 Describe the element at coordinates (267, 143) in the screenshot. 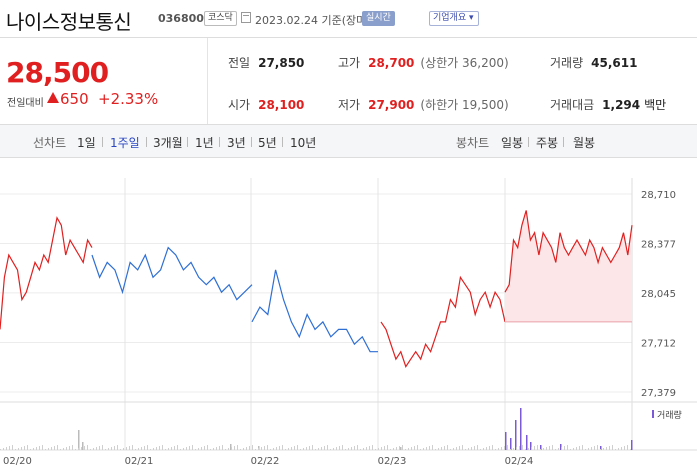

I see `period-5y: 5년` at that location.